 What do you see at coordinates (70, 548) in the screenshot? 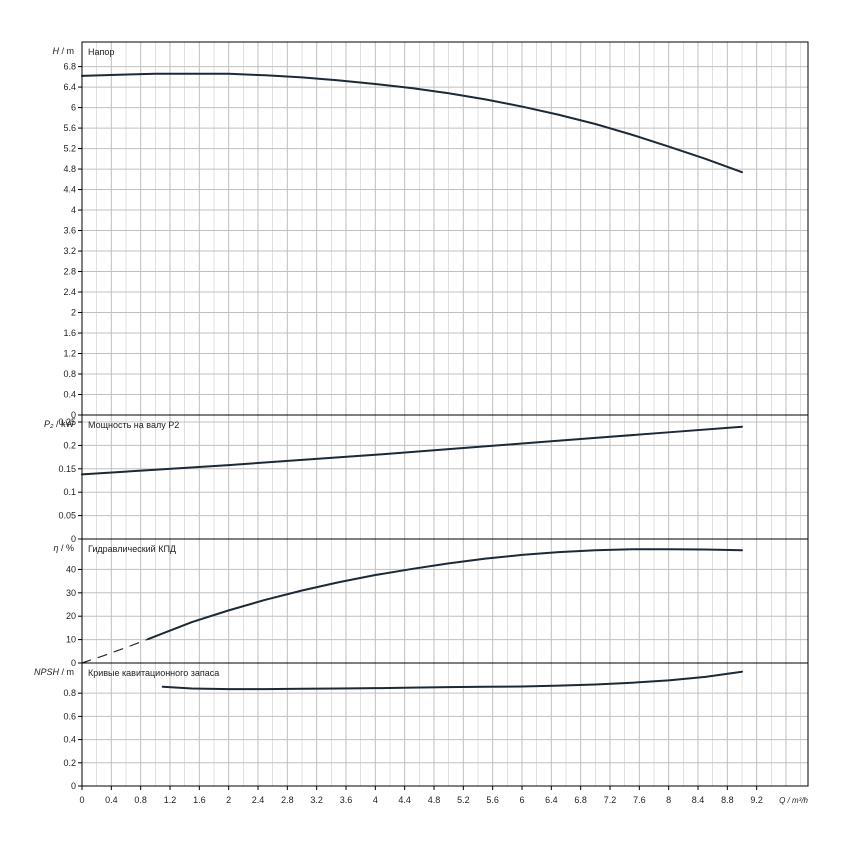
I see `y-axis-unit: %` at bounding box center [70, 548].